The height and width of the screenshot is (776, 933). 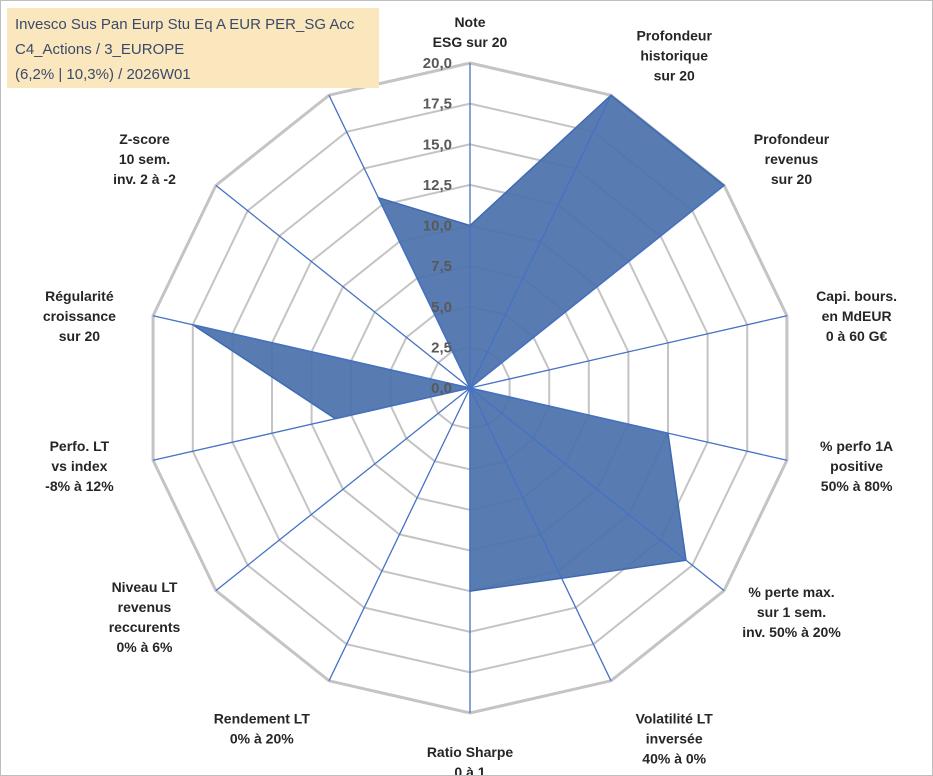 What do you see at coordinates (144, 139) in the screenshot?
I see `axis-label-line: Z-score` at bounding box center [144, 139].